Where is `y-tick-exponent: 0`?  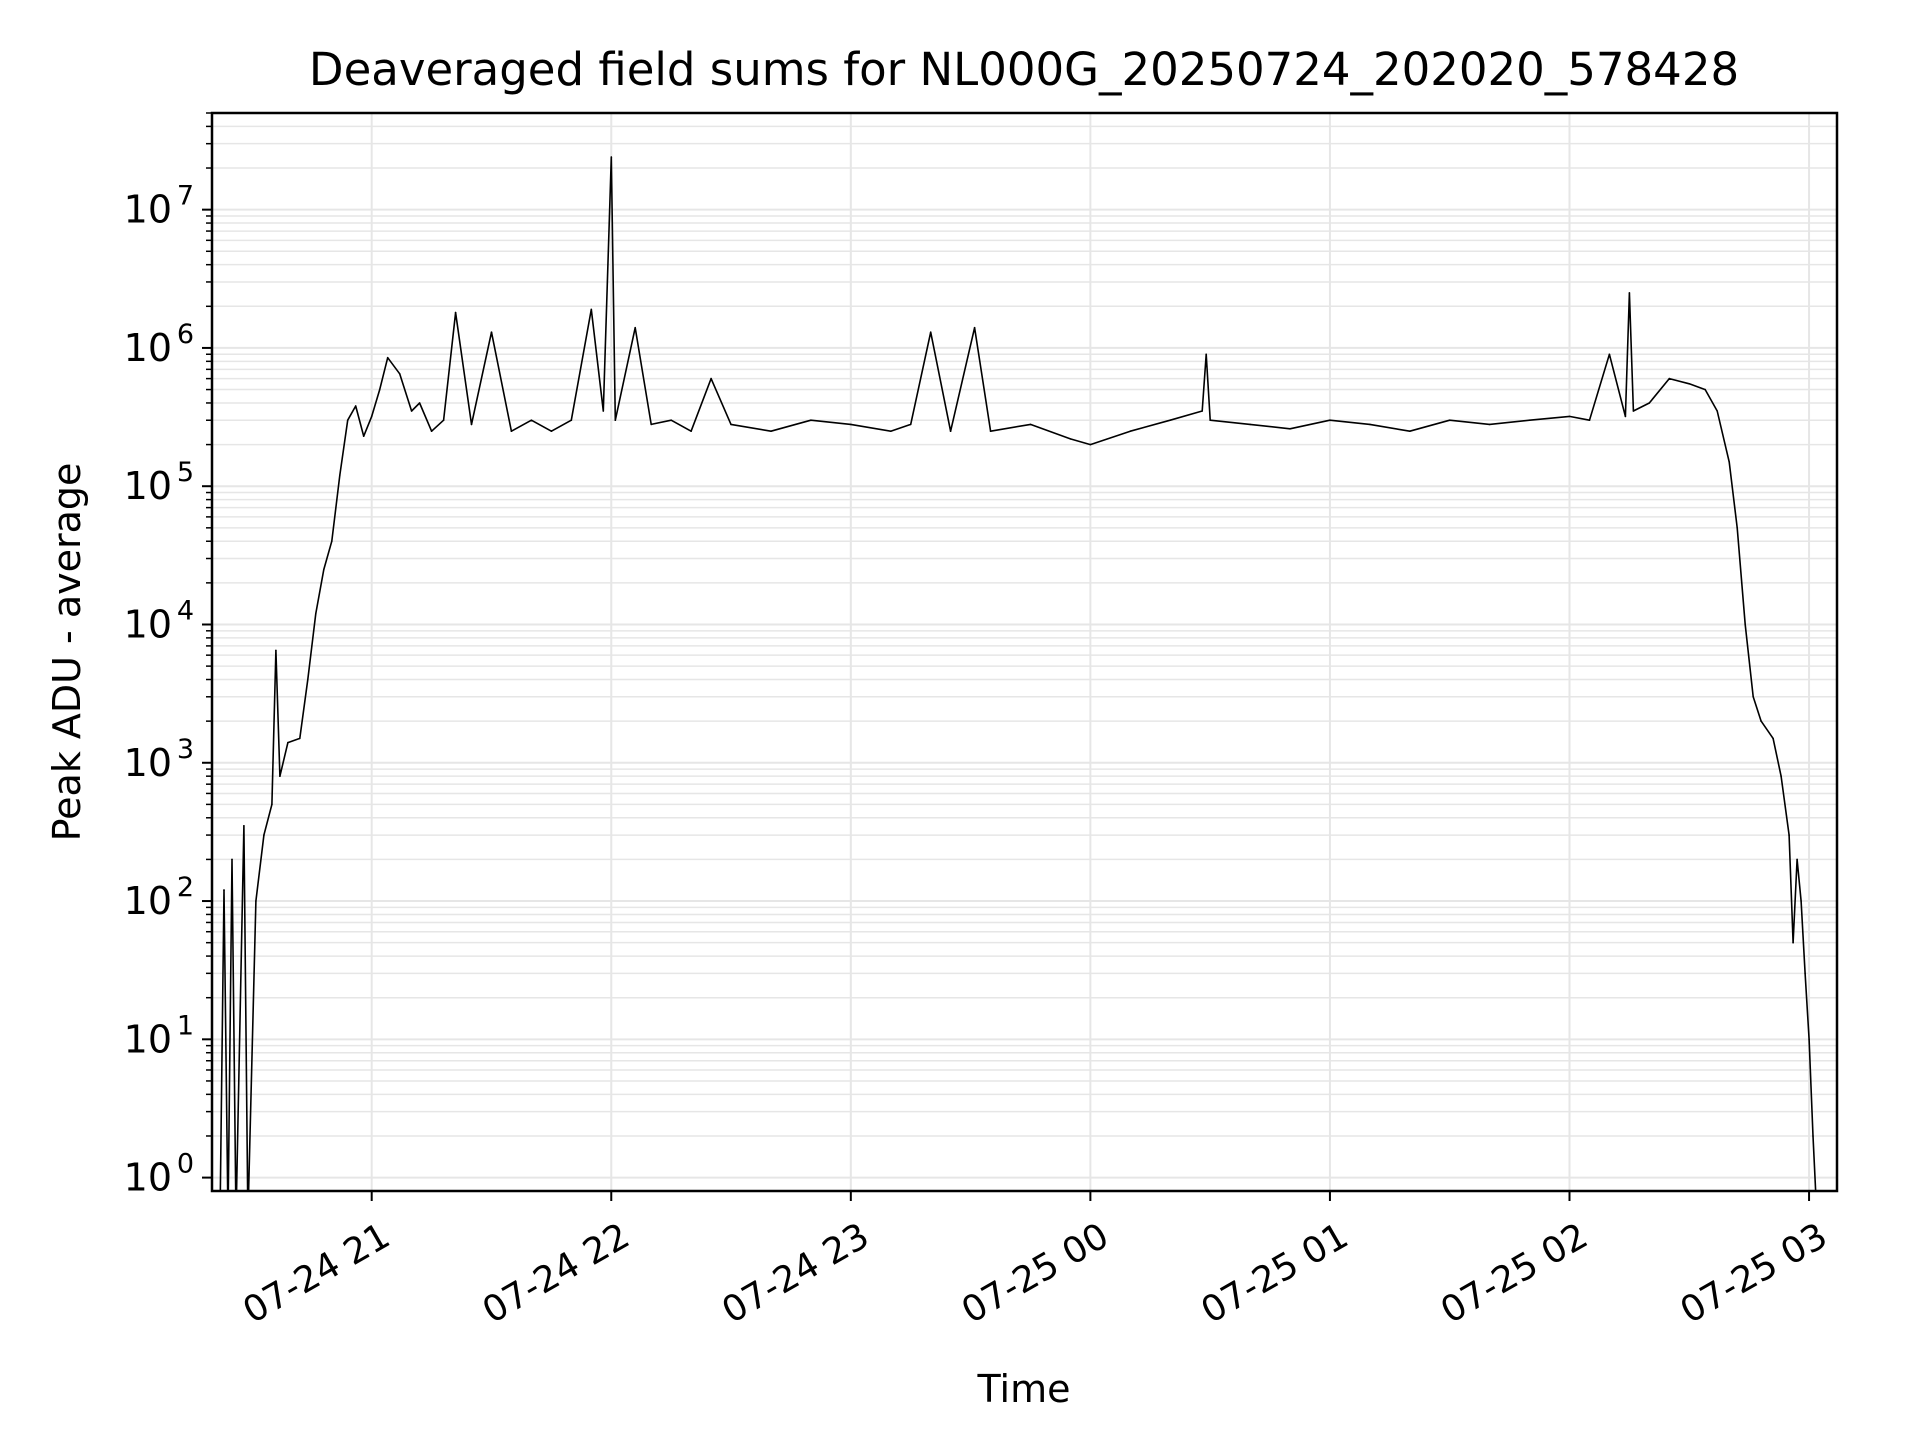 y-tick-exponent: 0 is located at coordinates (185, 1164).